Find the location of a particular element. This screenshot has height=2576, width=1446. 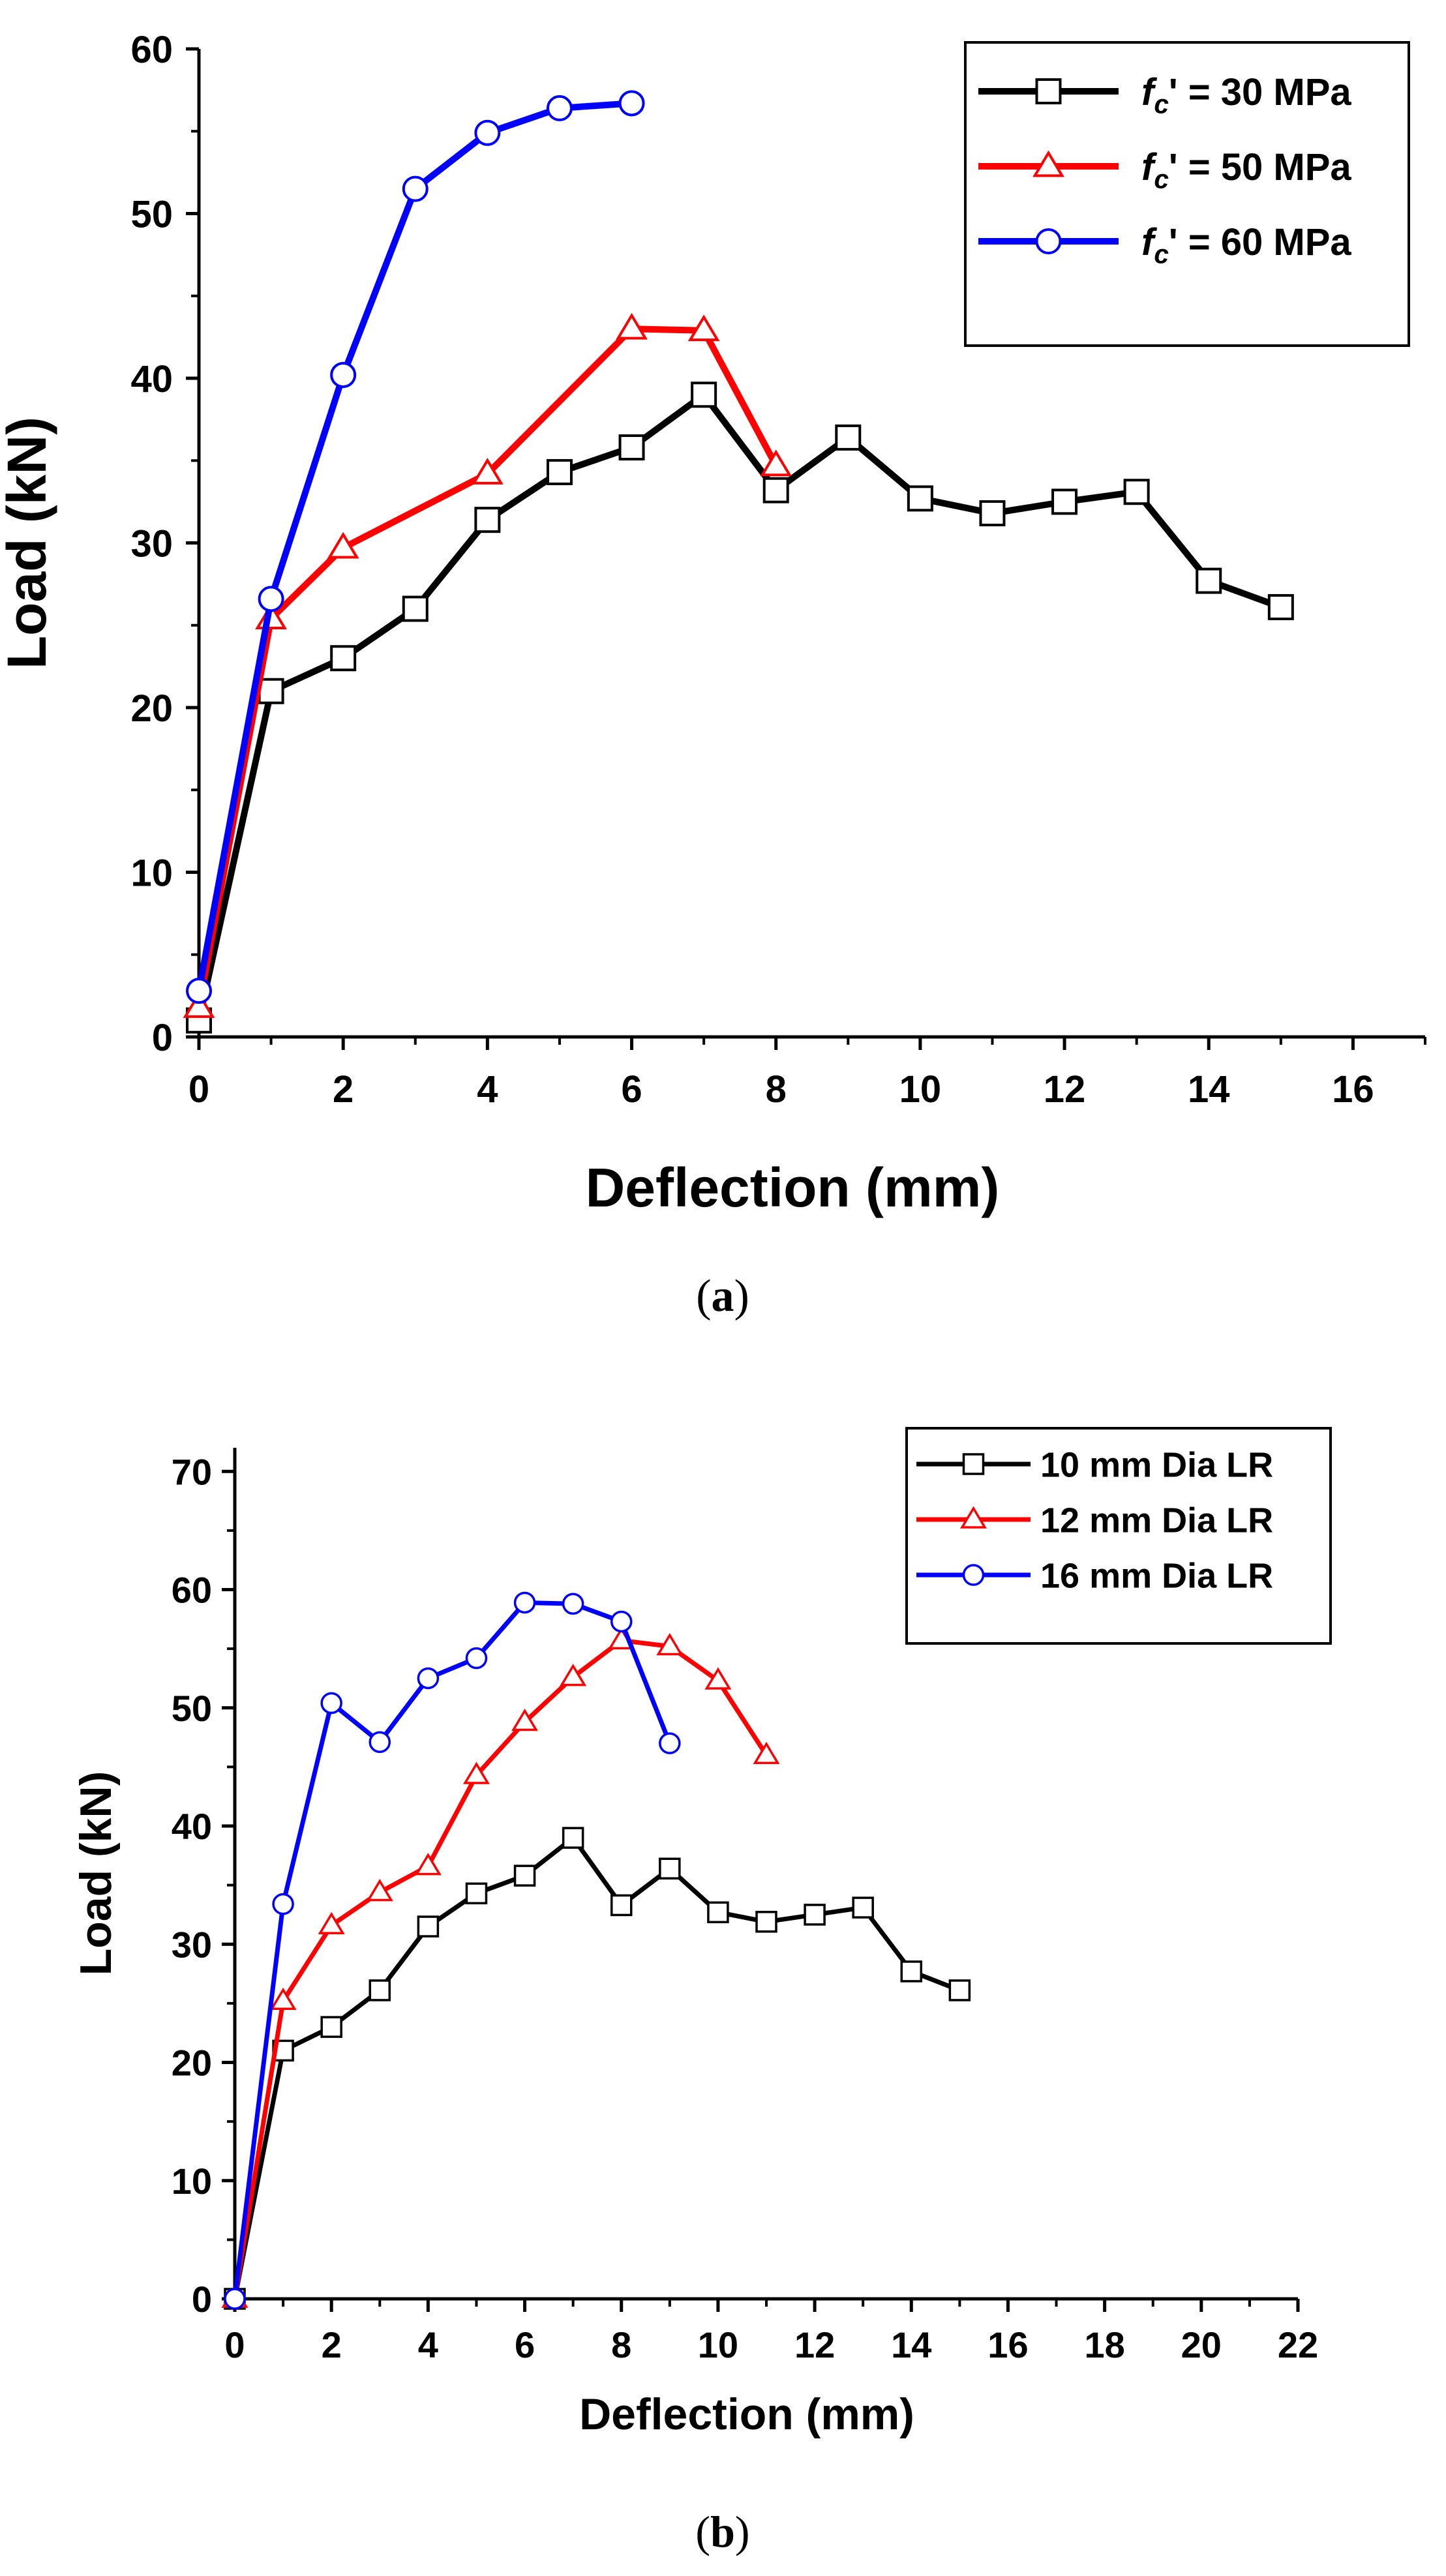

x-tick-label: 14 is located at coordinates (911, 2344).